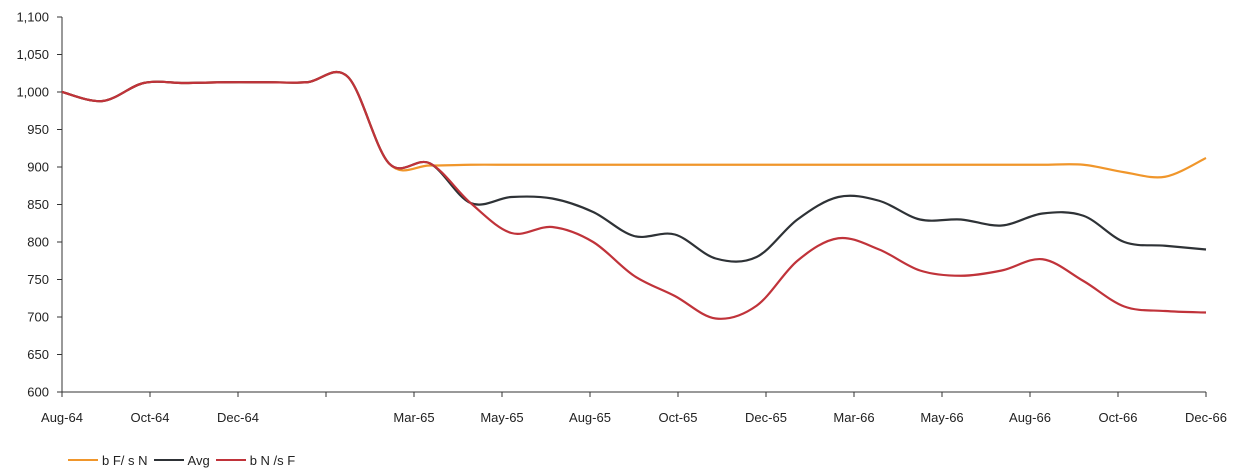  I want to click on y-tick-label: 1,050, so click(32, 54).